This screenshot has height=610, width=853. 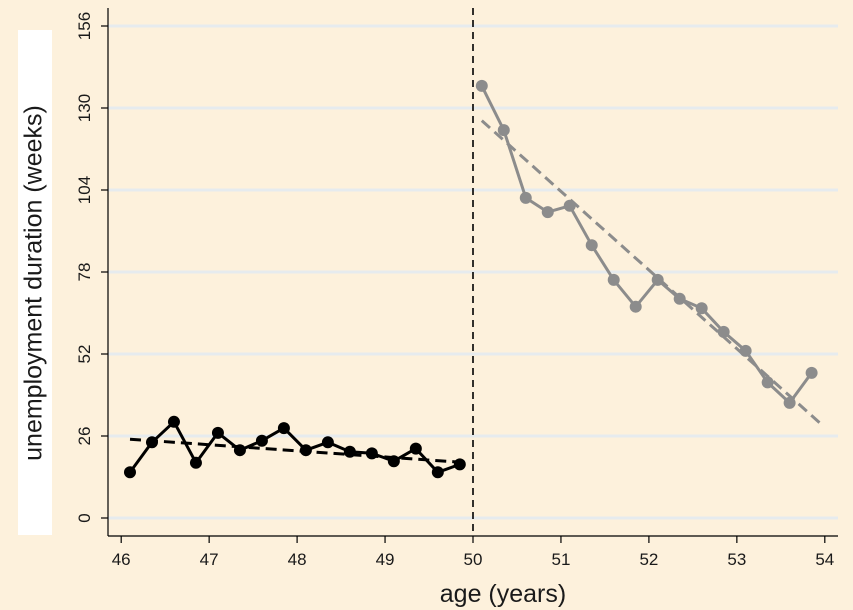 I want to click on y-tick-label-2: 52, so click(x=84, y=354).